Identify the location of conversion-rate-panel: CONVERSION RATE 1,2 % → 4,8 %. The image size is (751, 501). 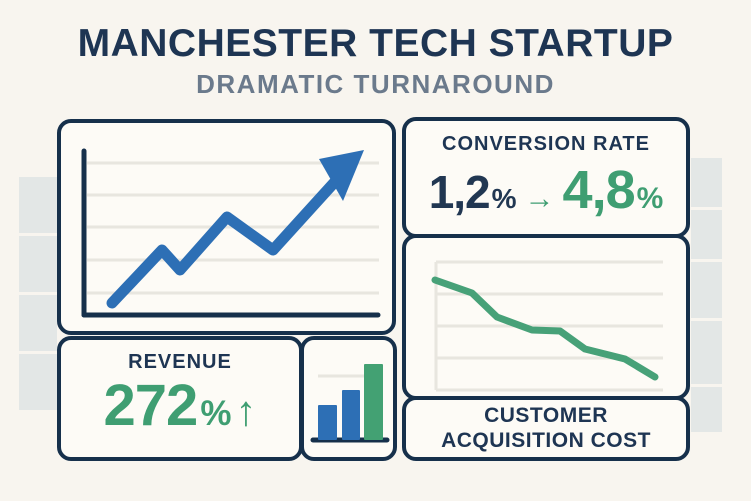
(546, 177).